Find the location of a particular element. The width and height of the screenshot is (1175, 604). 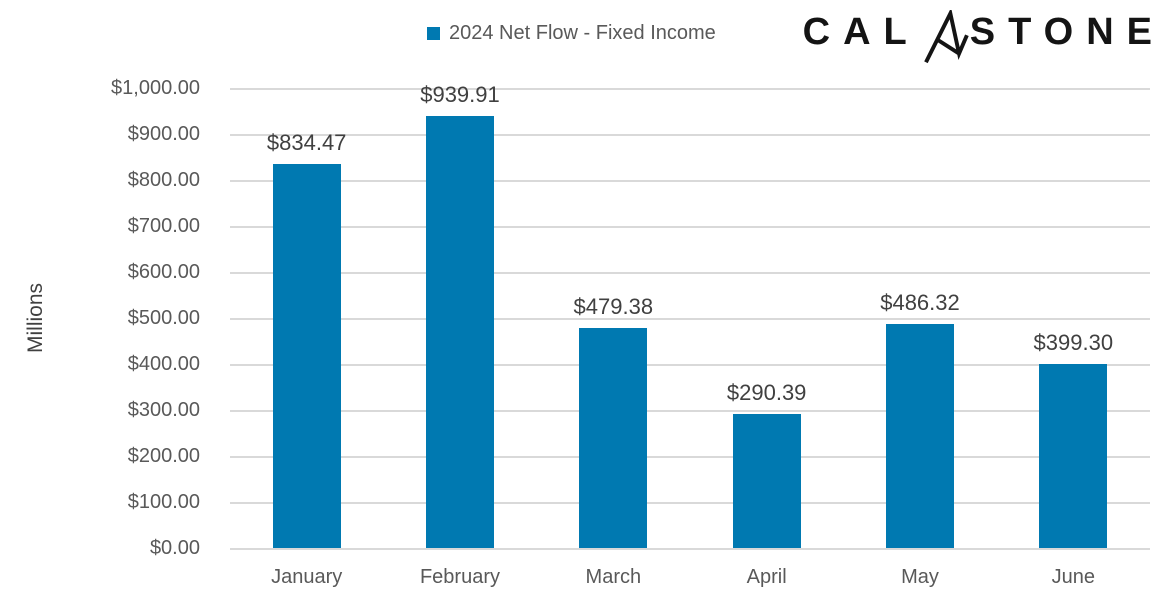

y-tick-label-800: $800.00 is located at coordinates (163, 180).